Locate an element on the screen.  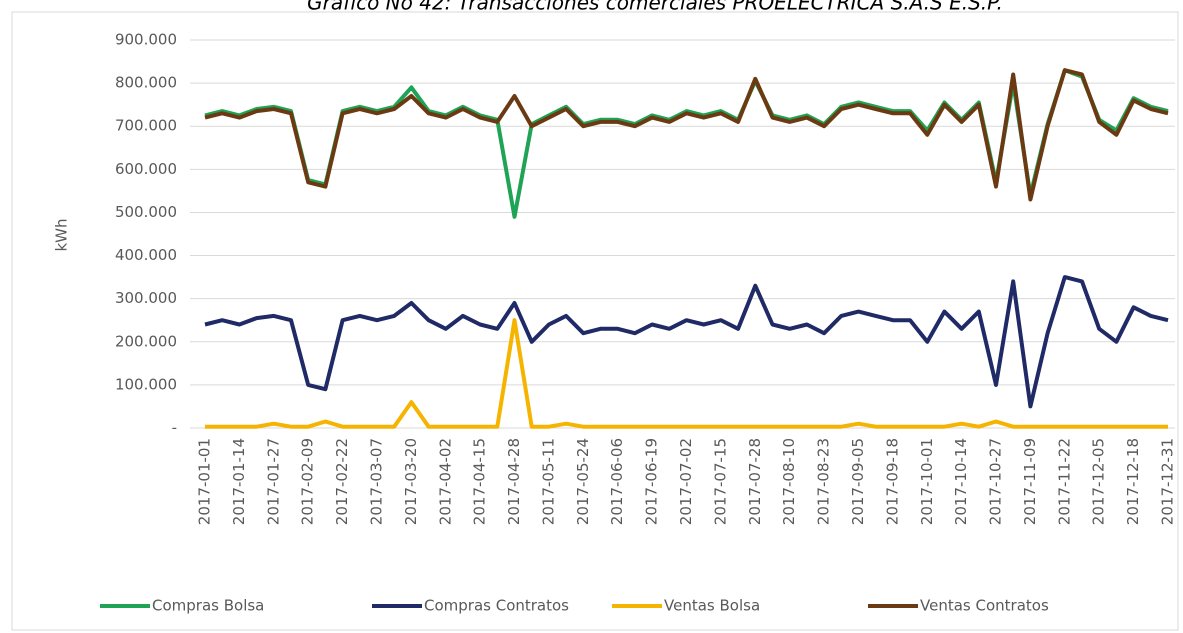
x-tick-label: 2017-03-20 is located at coordinates (411, 481).